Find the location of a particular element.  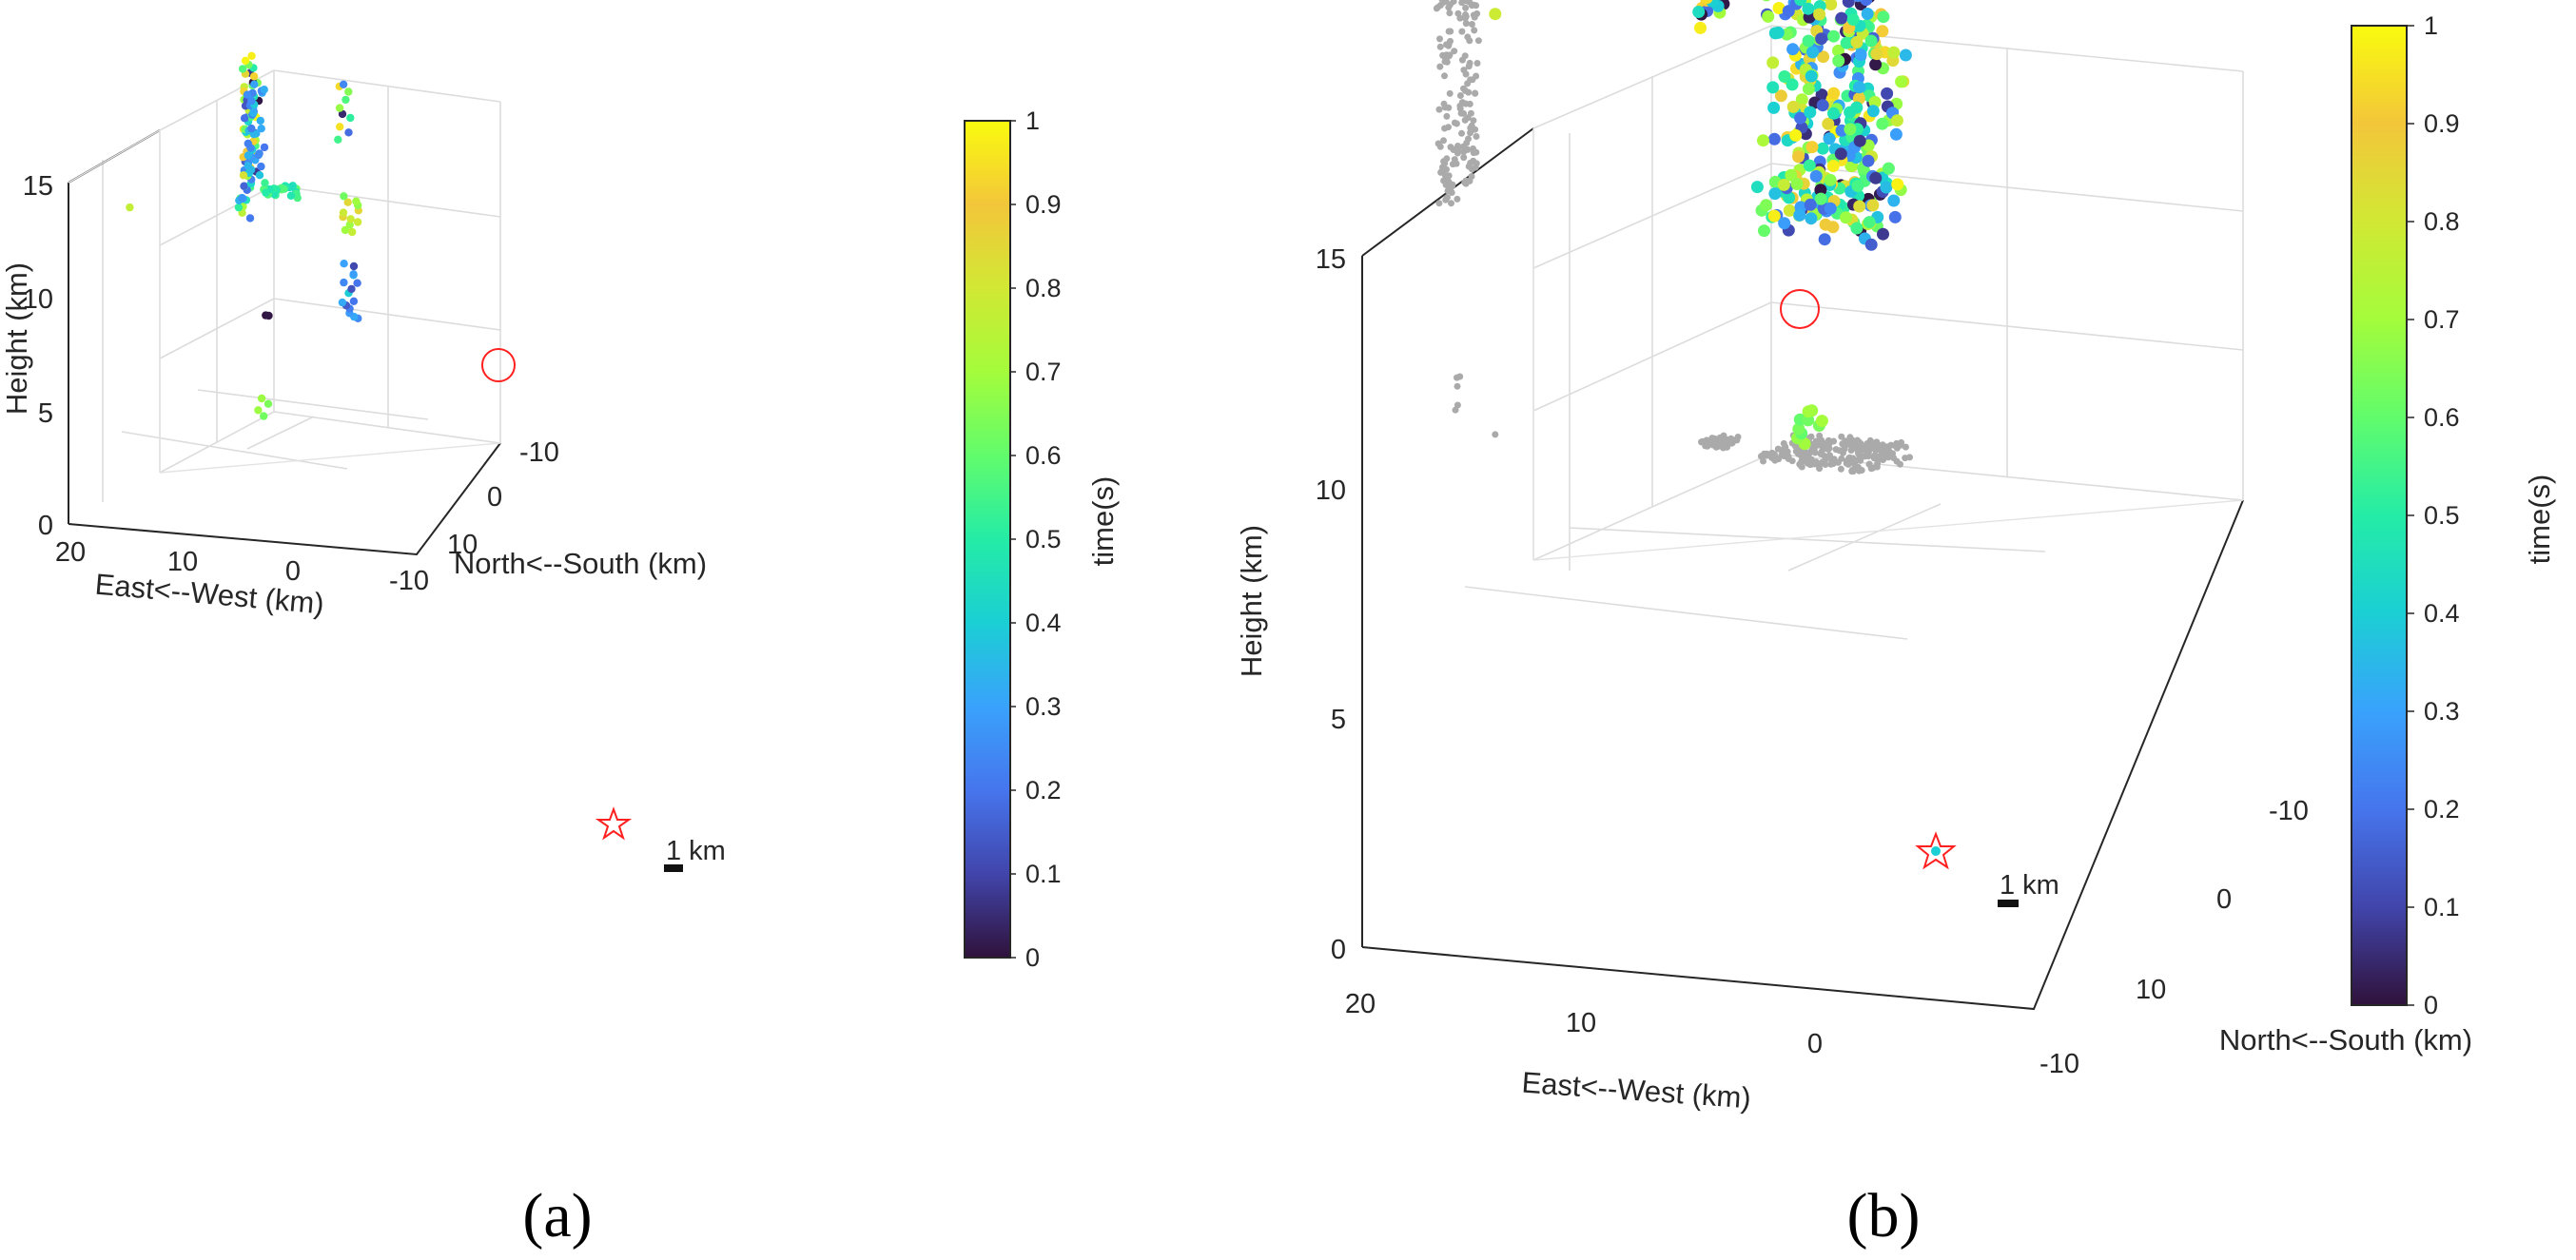

panel-a-grid is located at coordinates (302, 286).